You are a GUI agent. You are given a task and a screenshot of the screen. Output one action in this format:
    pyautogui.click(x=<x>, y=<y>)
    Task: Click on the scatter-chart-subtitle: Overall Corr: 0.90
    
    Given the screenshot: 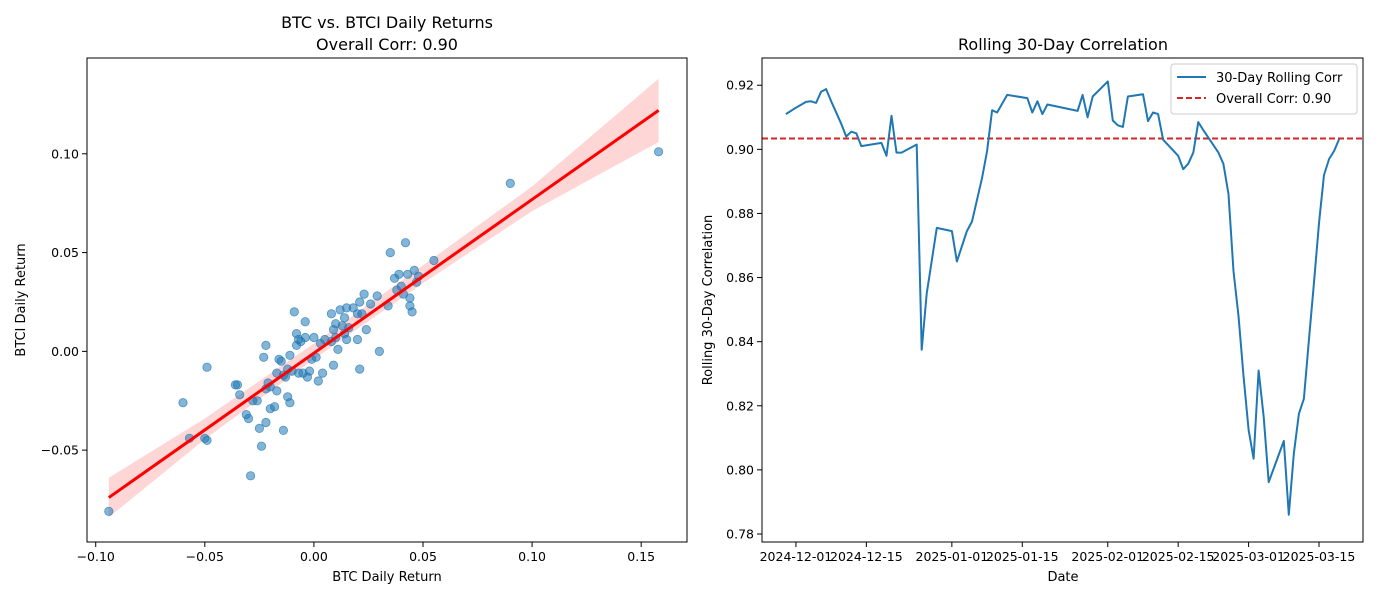 What is the action you would take?
    pyautogui.click(x=387, y=44)
    